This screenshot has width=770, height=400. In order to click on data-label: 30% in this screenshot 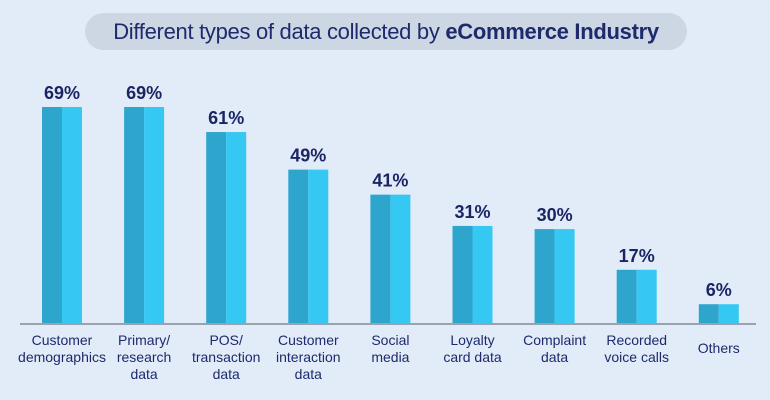, I will do `click(555, 215)`.